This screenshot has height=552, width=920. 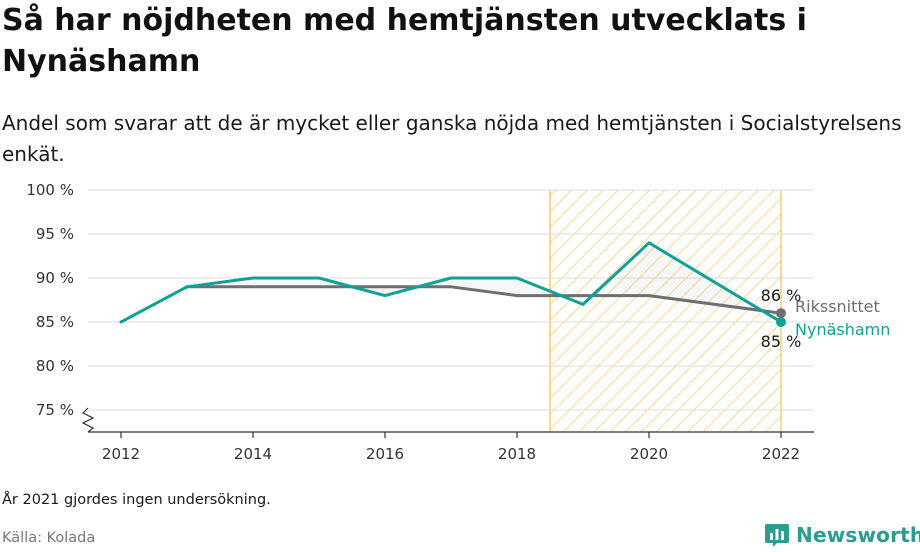 I want to click on series-line-riket, so click(x=484, y=300).